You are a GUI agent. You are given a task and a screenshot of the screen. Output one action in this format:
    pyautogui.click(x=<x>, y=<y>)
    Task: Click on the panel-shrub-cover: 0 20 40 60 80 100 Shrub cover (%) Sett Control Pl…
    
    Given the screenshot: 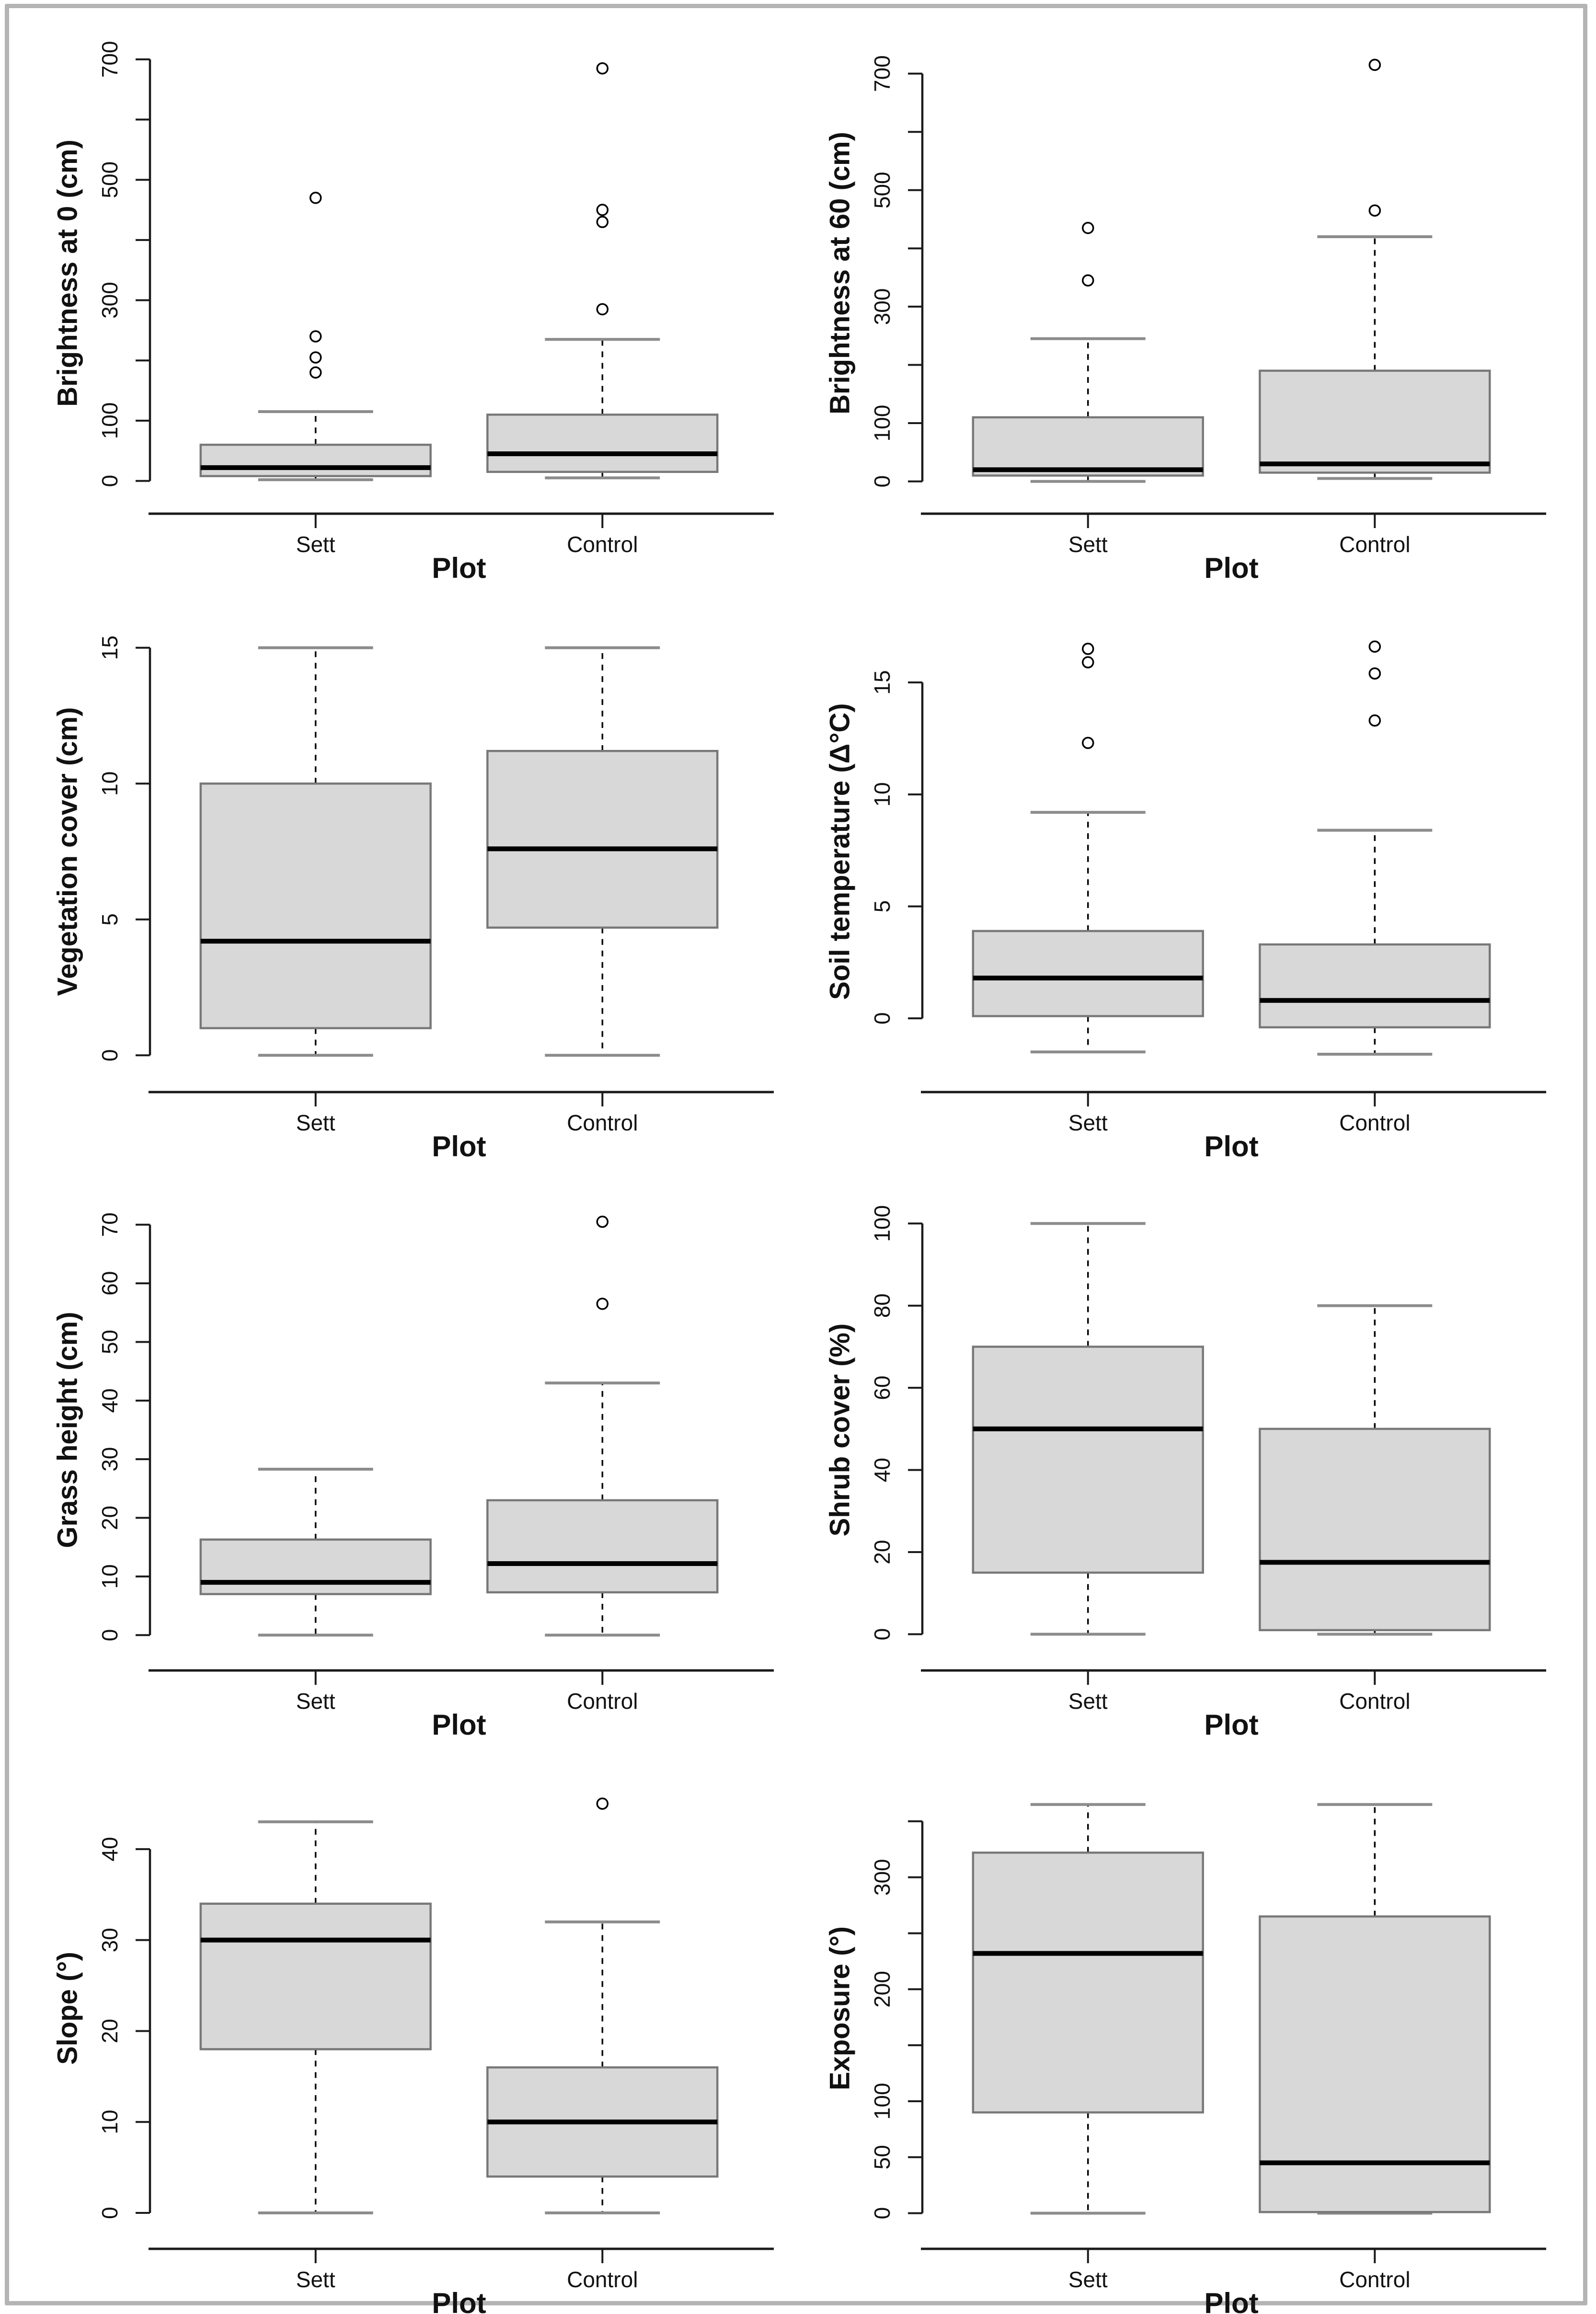 What is the action you would take?
    pyautogui.click(x=1196, y=1456)
    